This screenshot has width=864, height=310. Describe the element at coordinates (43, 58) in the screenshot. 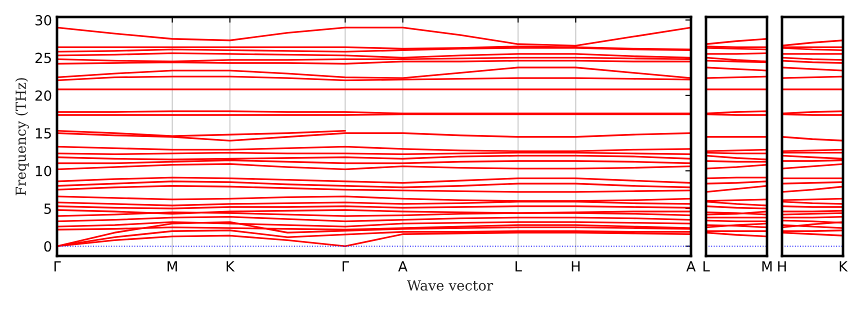

I see `y-tick-label: 25` at that location.